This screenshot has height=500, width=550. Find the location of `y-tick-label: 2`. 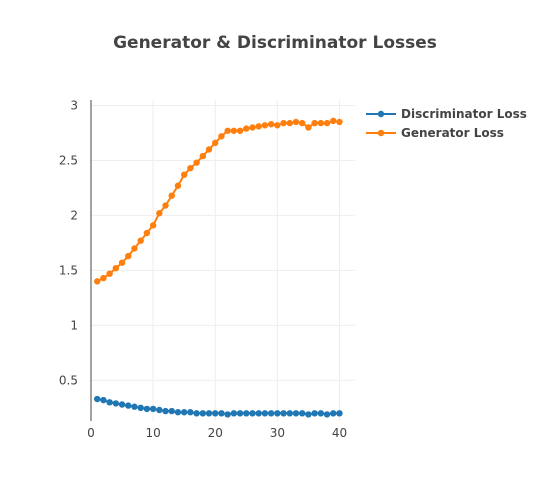

y-tick-label: 2 is located at coordinates (74, 215).